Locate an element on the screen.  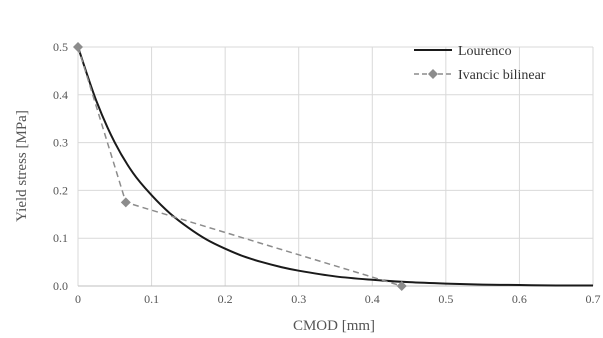
legend-label-ivancic-bilinear: Ivancic bilinear is located at coordinates (502, 75).